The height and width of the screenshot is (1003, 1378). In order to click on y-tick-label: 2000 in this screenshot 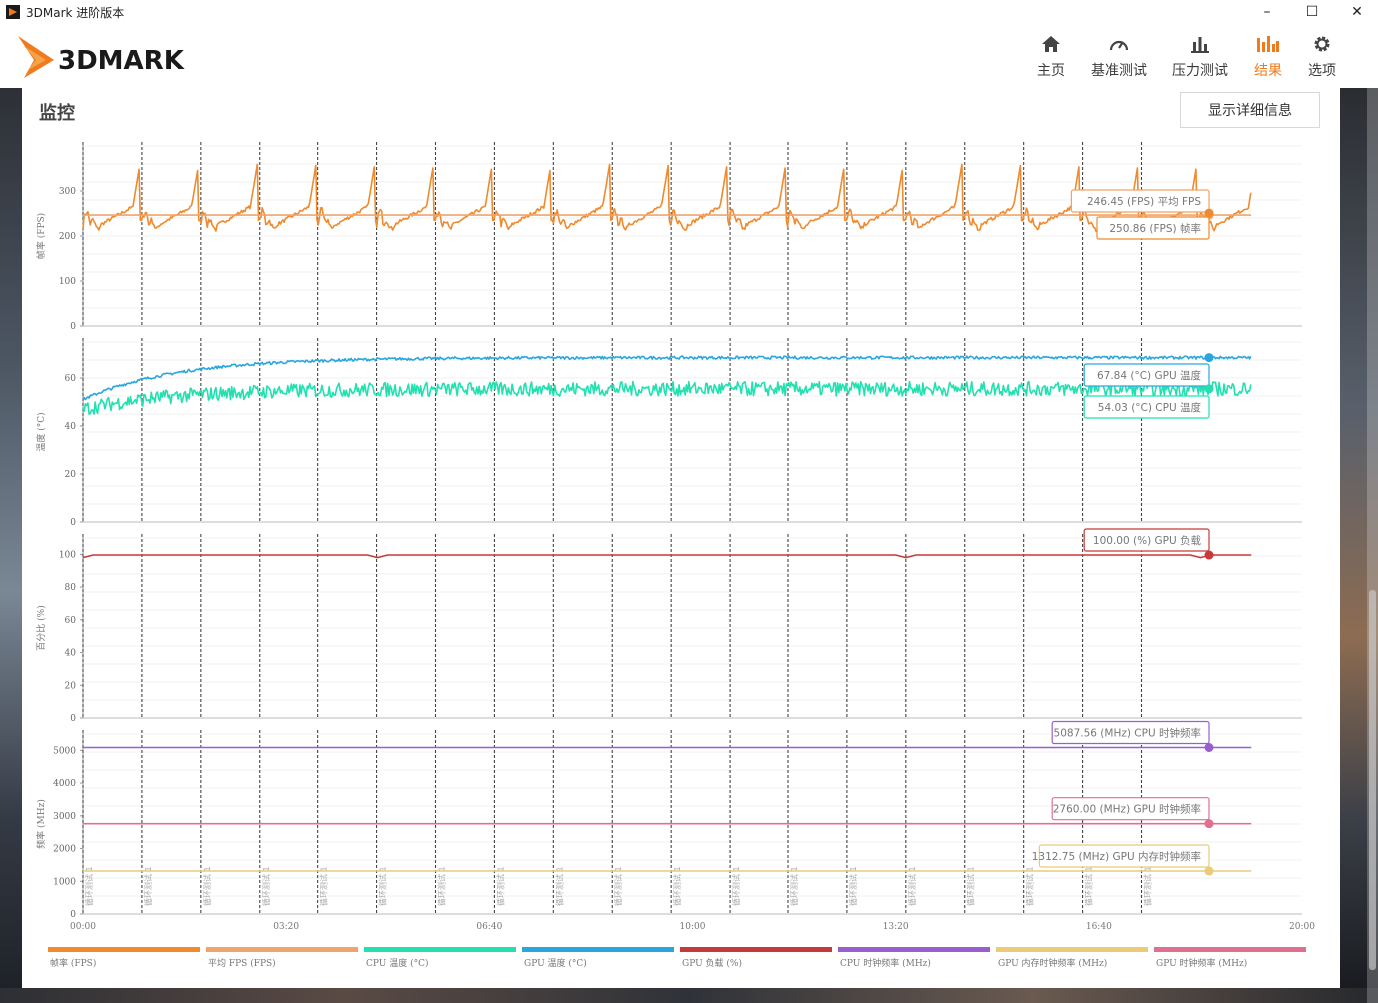, I will do `click(64, 850)`.